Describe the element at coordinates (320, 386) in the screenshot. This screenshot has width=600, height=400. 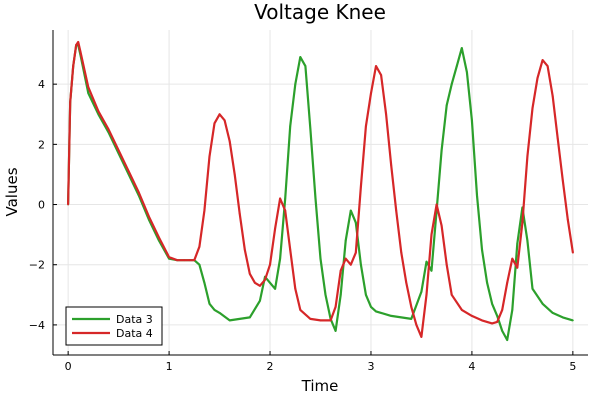
I see `x-axis-label: Time` at that location.